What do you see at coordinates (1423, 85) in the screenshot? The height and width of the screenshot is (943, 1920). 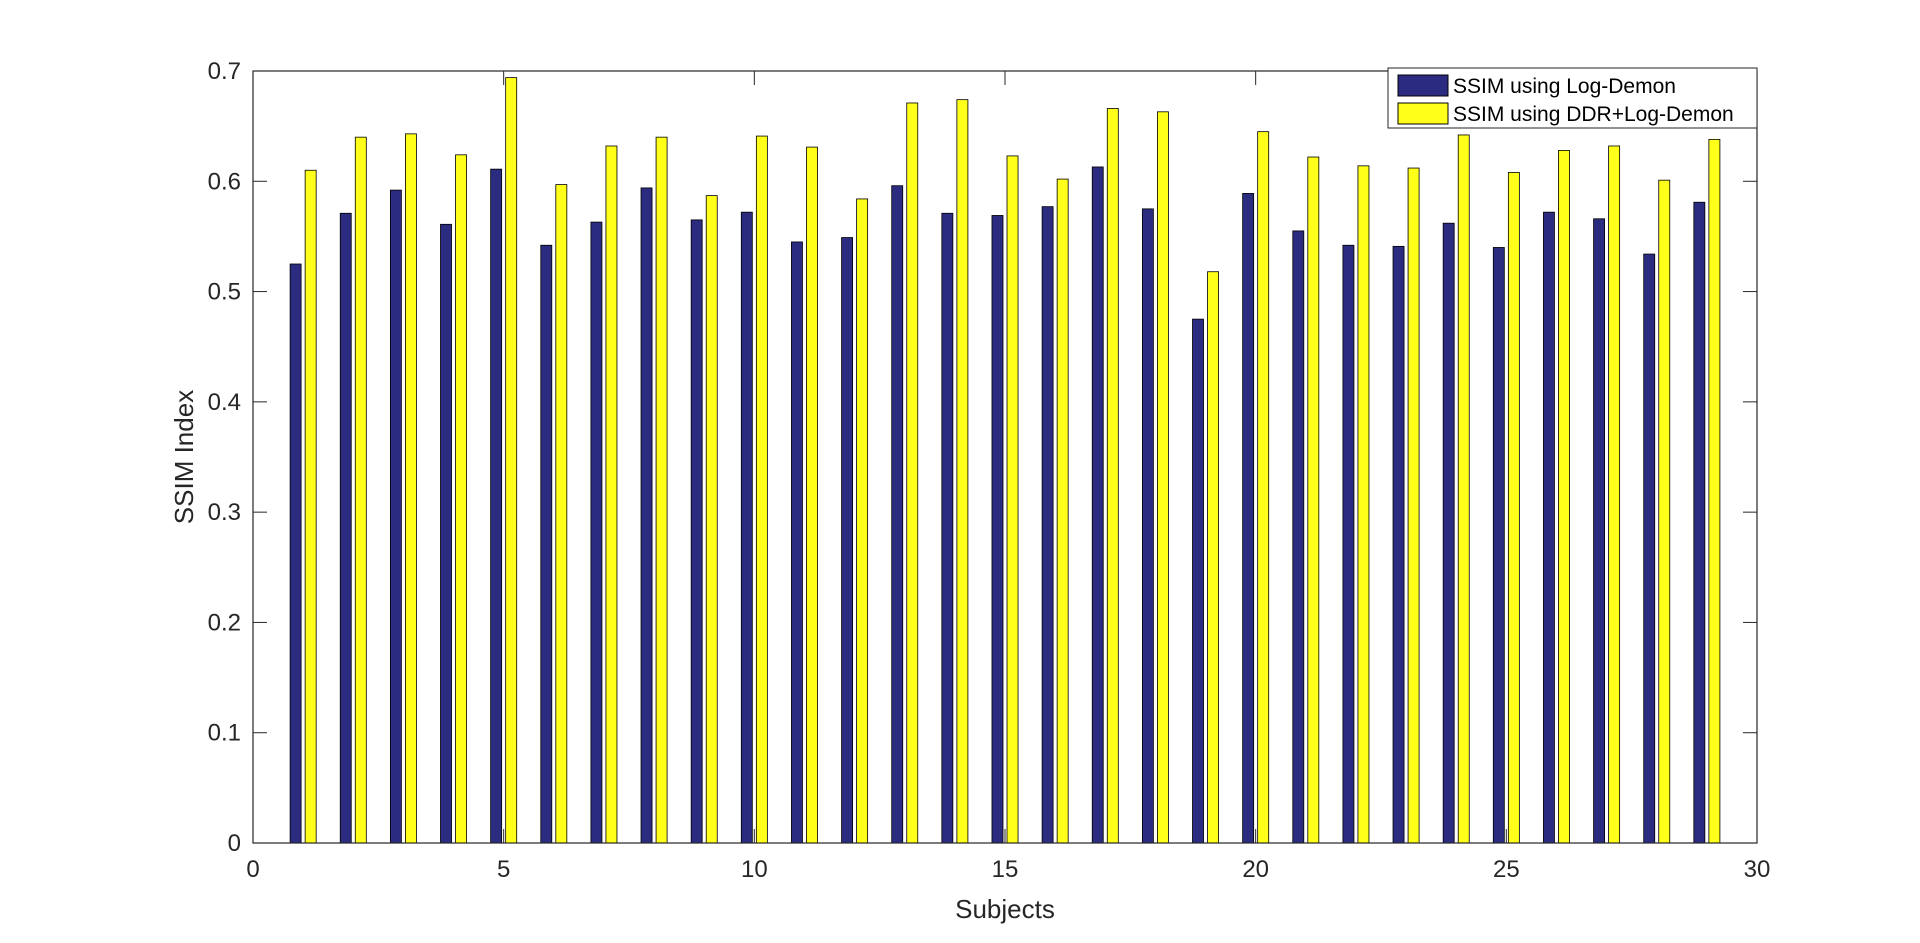 I see `legend-swatch-log-demon` at bounding box center [1423, 85].